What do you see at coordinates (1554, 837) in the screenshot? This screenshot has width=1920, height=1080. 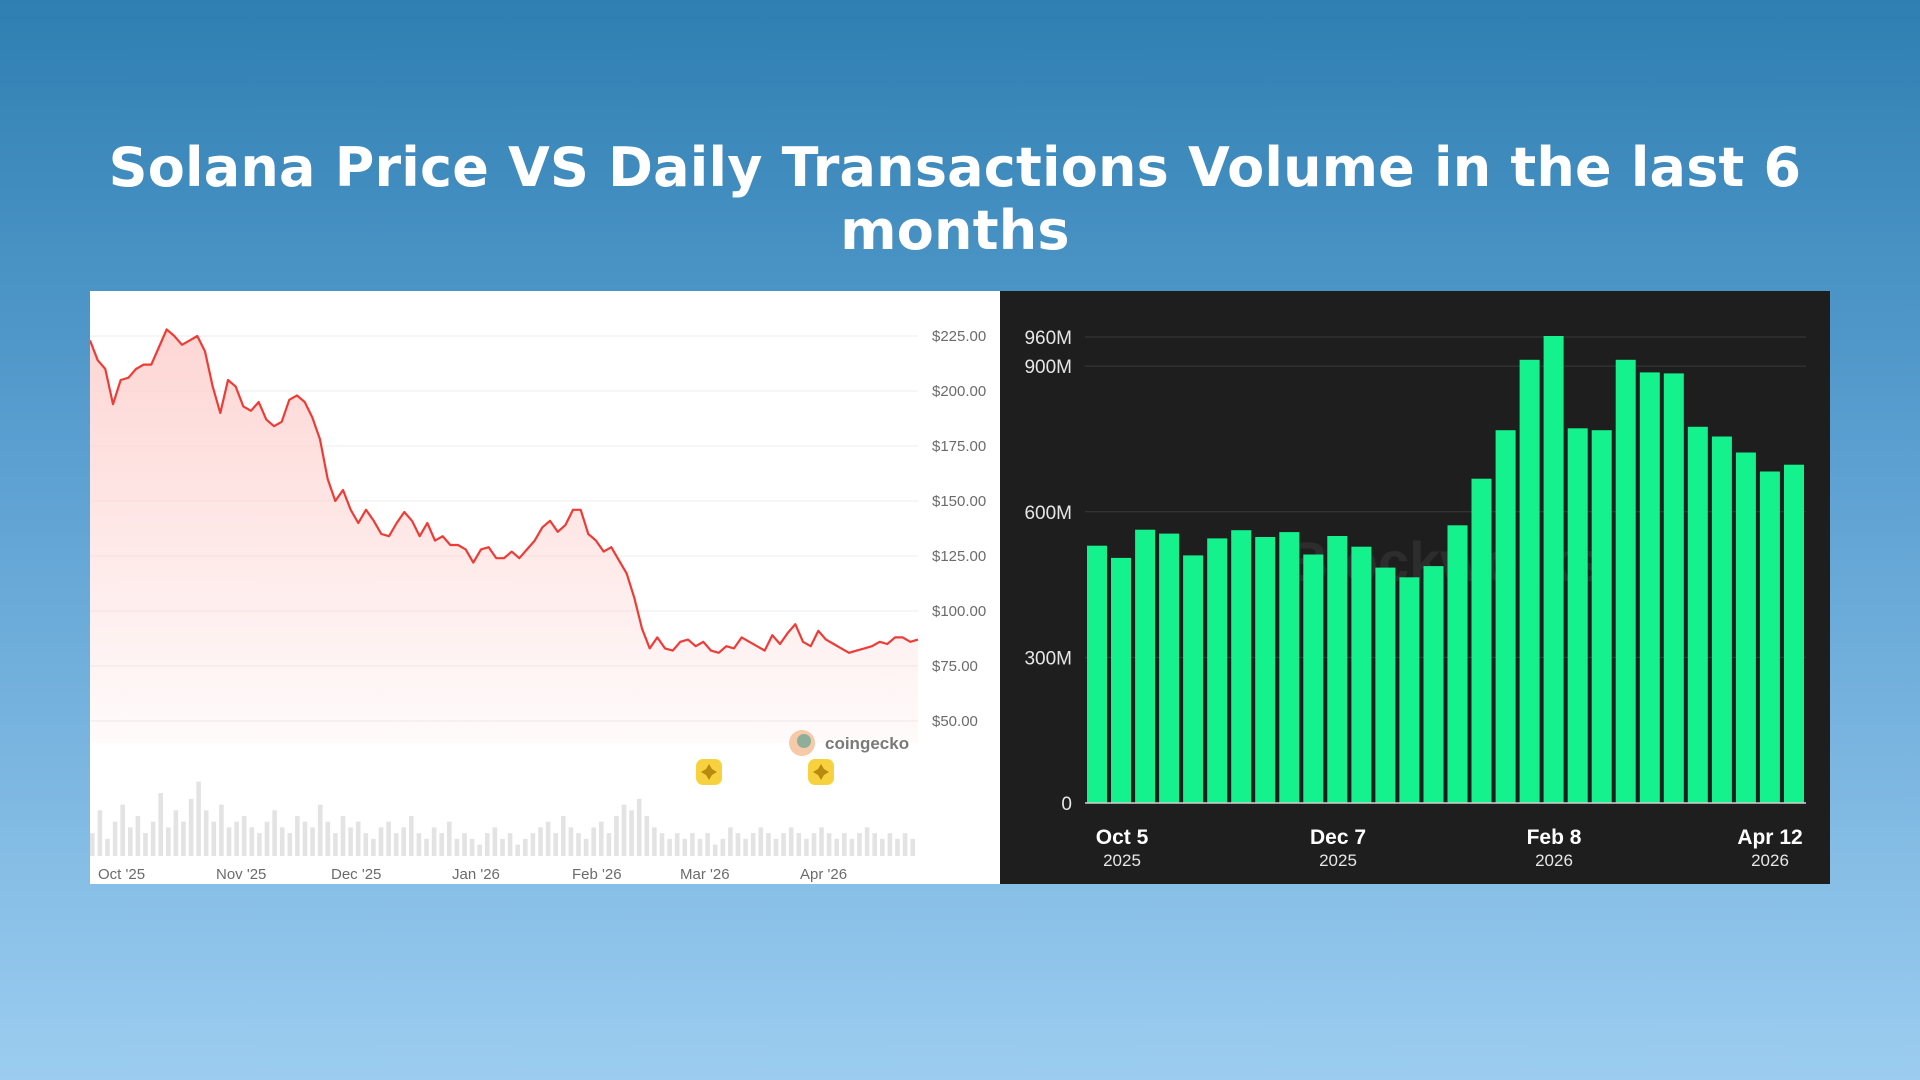 I see `tx-x-tick-label: Feb 8` at bounding box center [1554, 837].